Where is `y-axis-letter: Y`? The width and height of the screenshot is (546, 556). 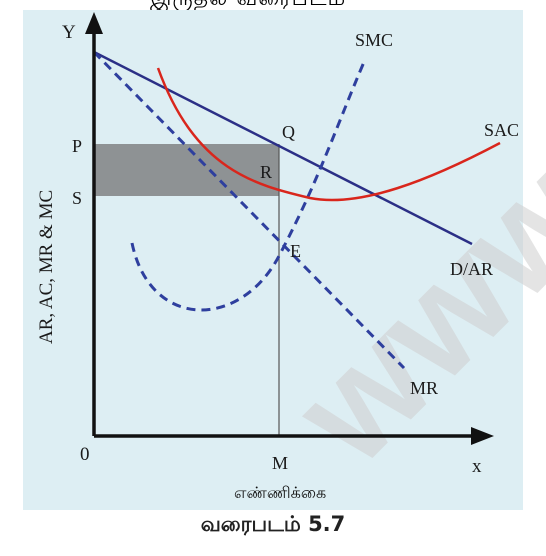 y-axis-letter: Y is located at coordinates (69, 32).